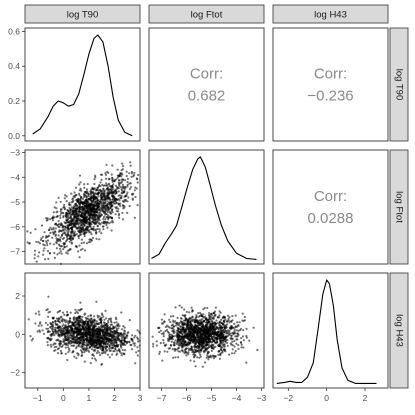  Describe the element at coordinates (398, 330) in the screenshot. I see `row-strip-label: log H43` at that location.